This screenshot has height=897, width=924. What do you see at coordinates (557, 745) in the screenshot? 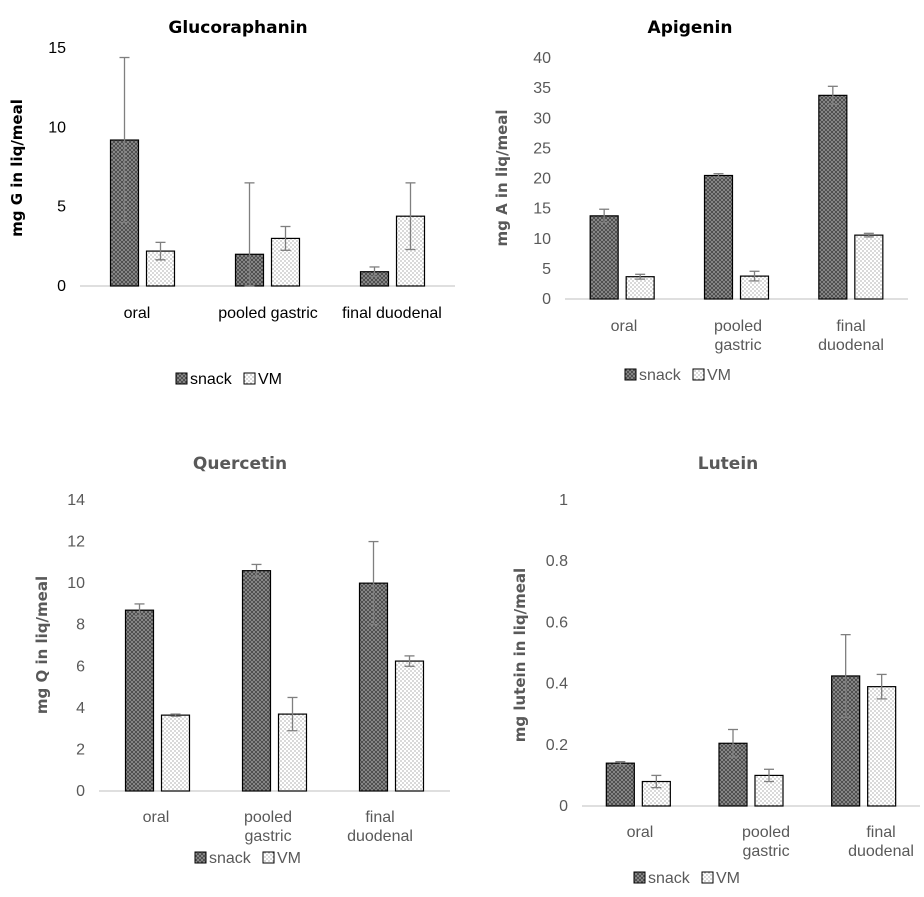
I see `y-tick-label: 0.2` at bounding box center [557, 745].